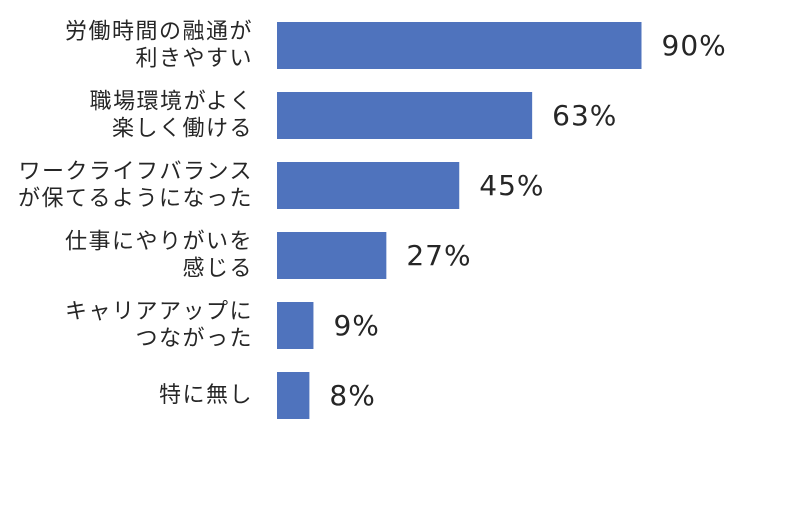 Image resolution: width=800 pixels, height=525 pixels. What do you see at coordinates (194, 339) in the screenshot?
I see `category-label-4-line-1: つながった` at bounding box center [194, 339].